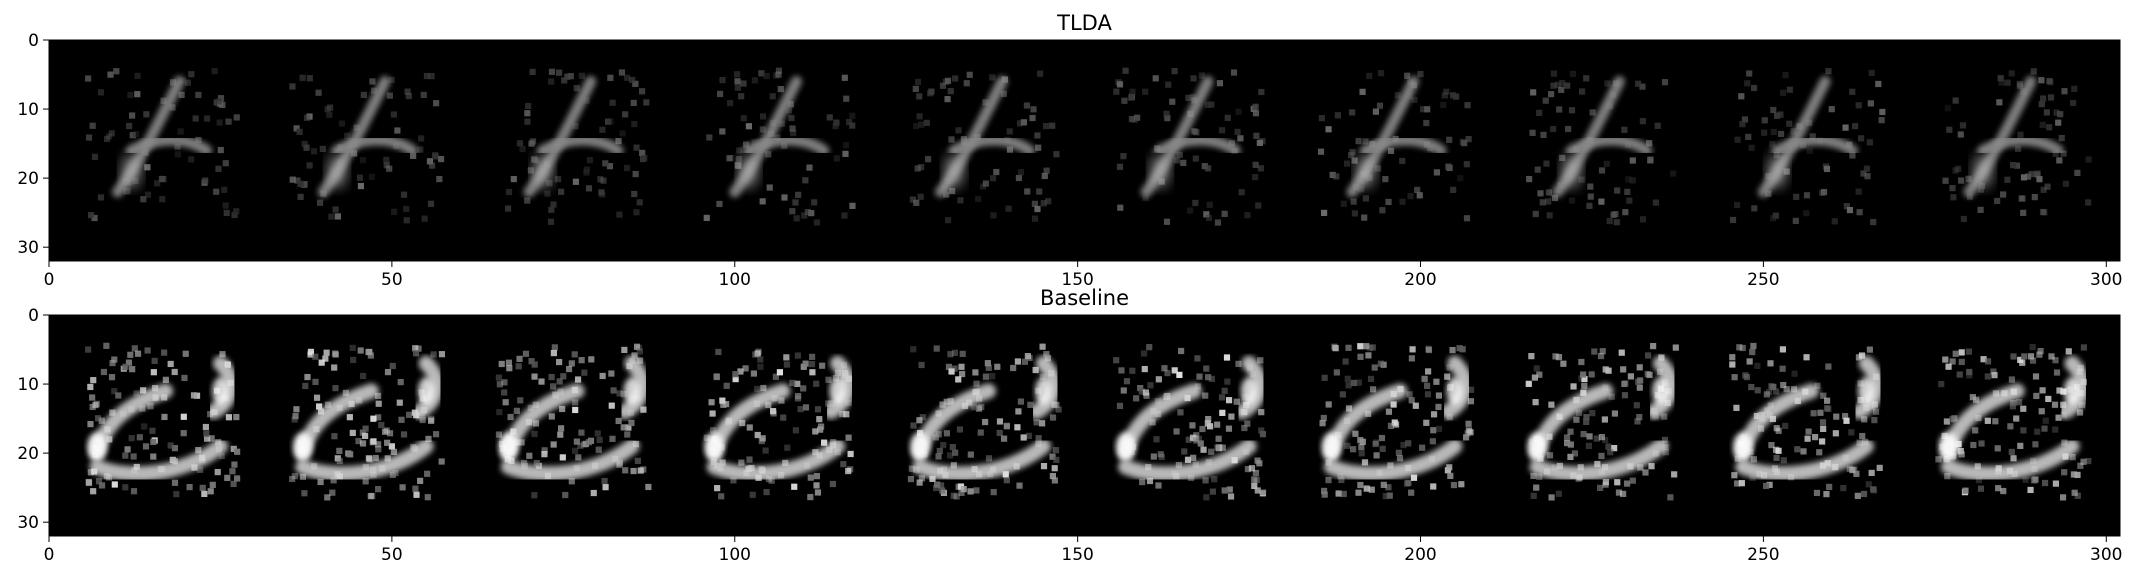 The image size is (2142, 585). What do you see at coordinates (1084, 298) in the screenshot?
I see `panel-title: Baseline` at bounding box center [1084, 298].